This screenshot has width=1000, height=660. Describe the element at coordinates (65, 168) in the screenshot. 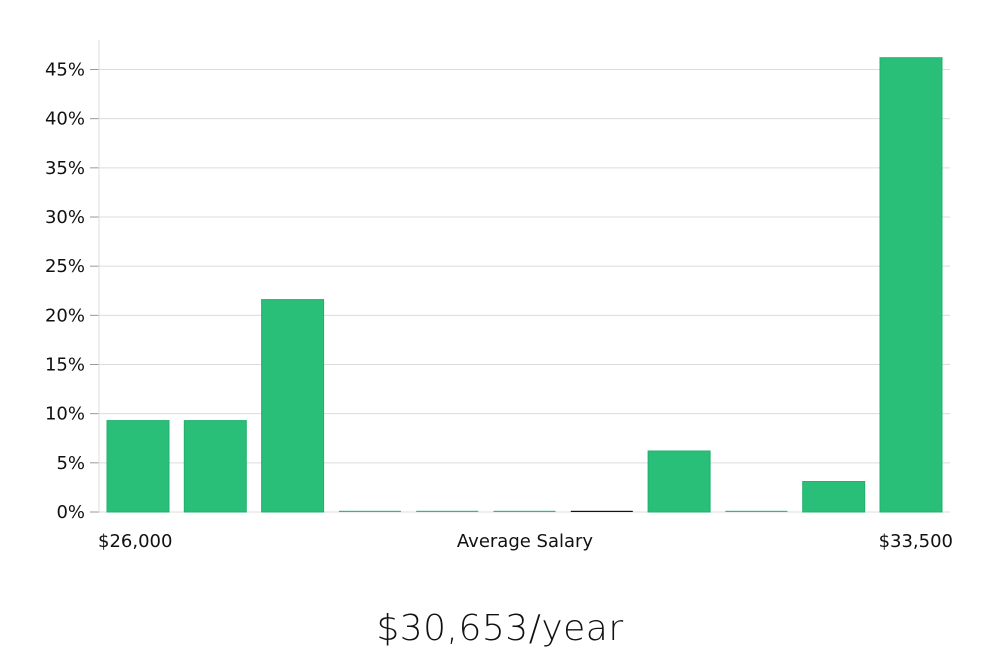

I see `y-tick-label: 35%` at that location.